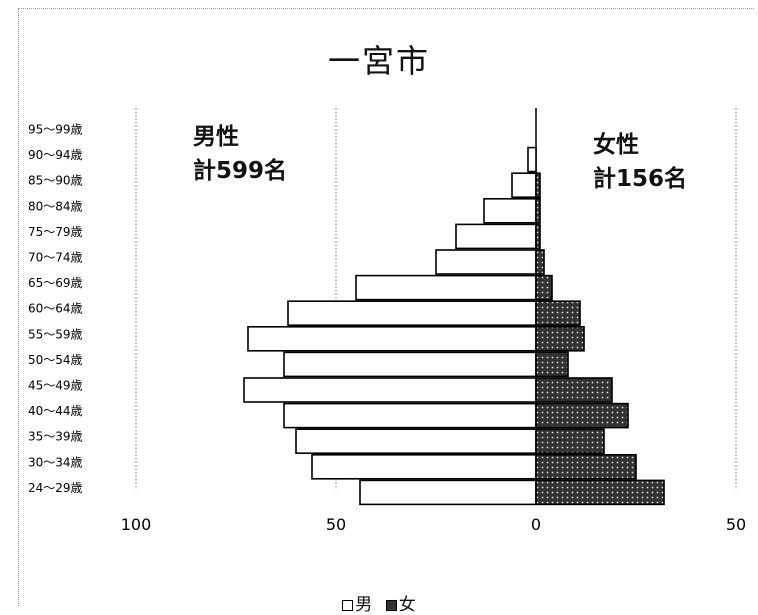 The width and height of the screenshot is (758, 615). Describe the element at coordinates (536, 524) in the screenshot. I see `x-tick-label-2: 0` at that location.